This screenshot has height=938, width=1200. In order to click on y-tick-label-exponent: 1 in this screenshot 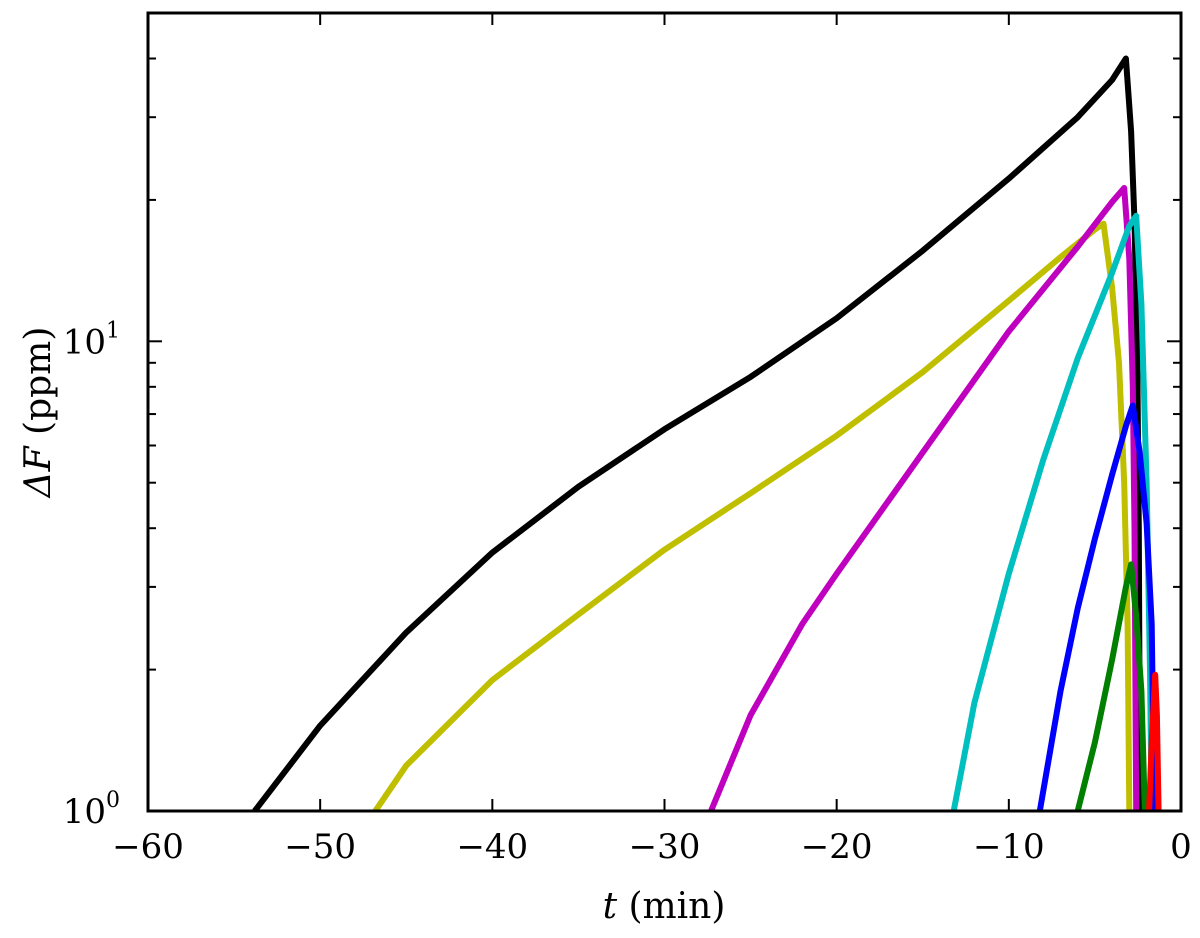, I will do `click(113, 330)`.